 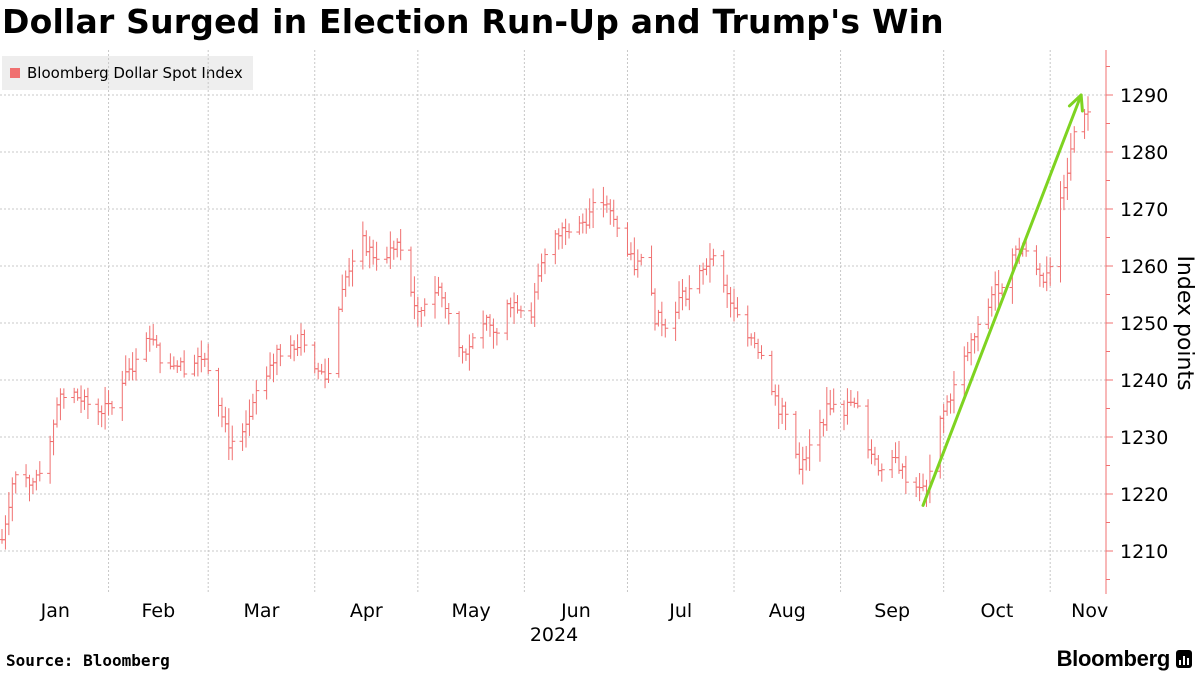 I want to click on legend-label: Bloomberg Dollar Spot Index, so click(x=135, y=73).